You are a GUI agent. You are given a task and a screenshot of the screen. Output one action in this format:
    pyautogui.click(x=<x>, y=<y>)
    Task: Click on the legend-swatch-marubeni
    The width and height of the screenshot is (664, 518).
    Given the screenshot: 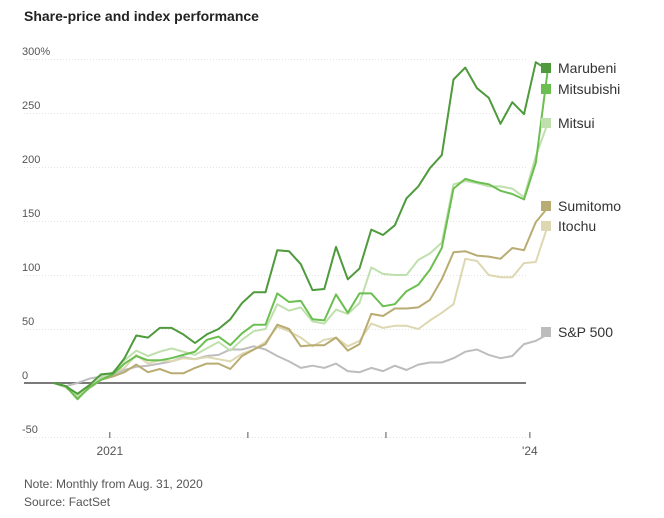 What is the action you would take?
    pyautogui.click(x=546, y=68)
    